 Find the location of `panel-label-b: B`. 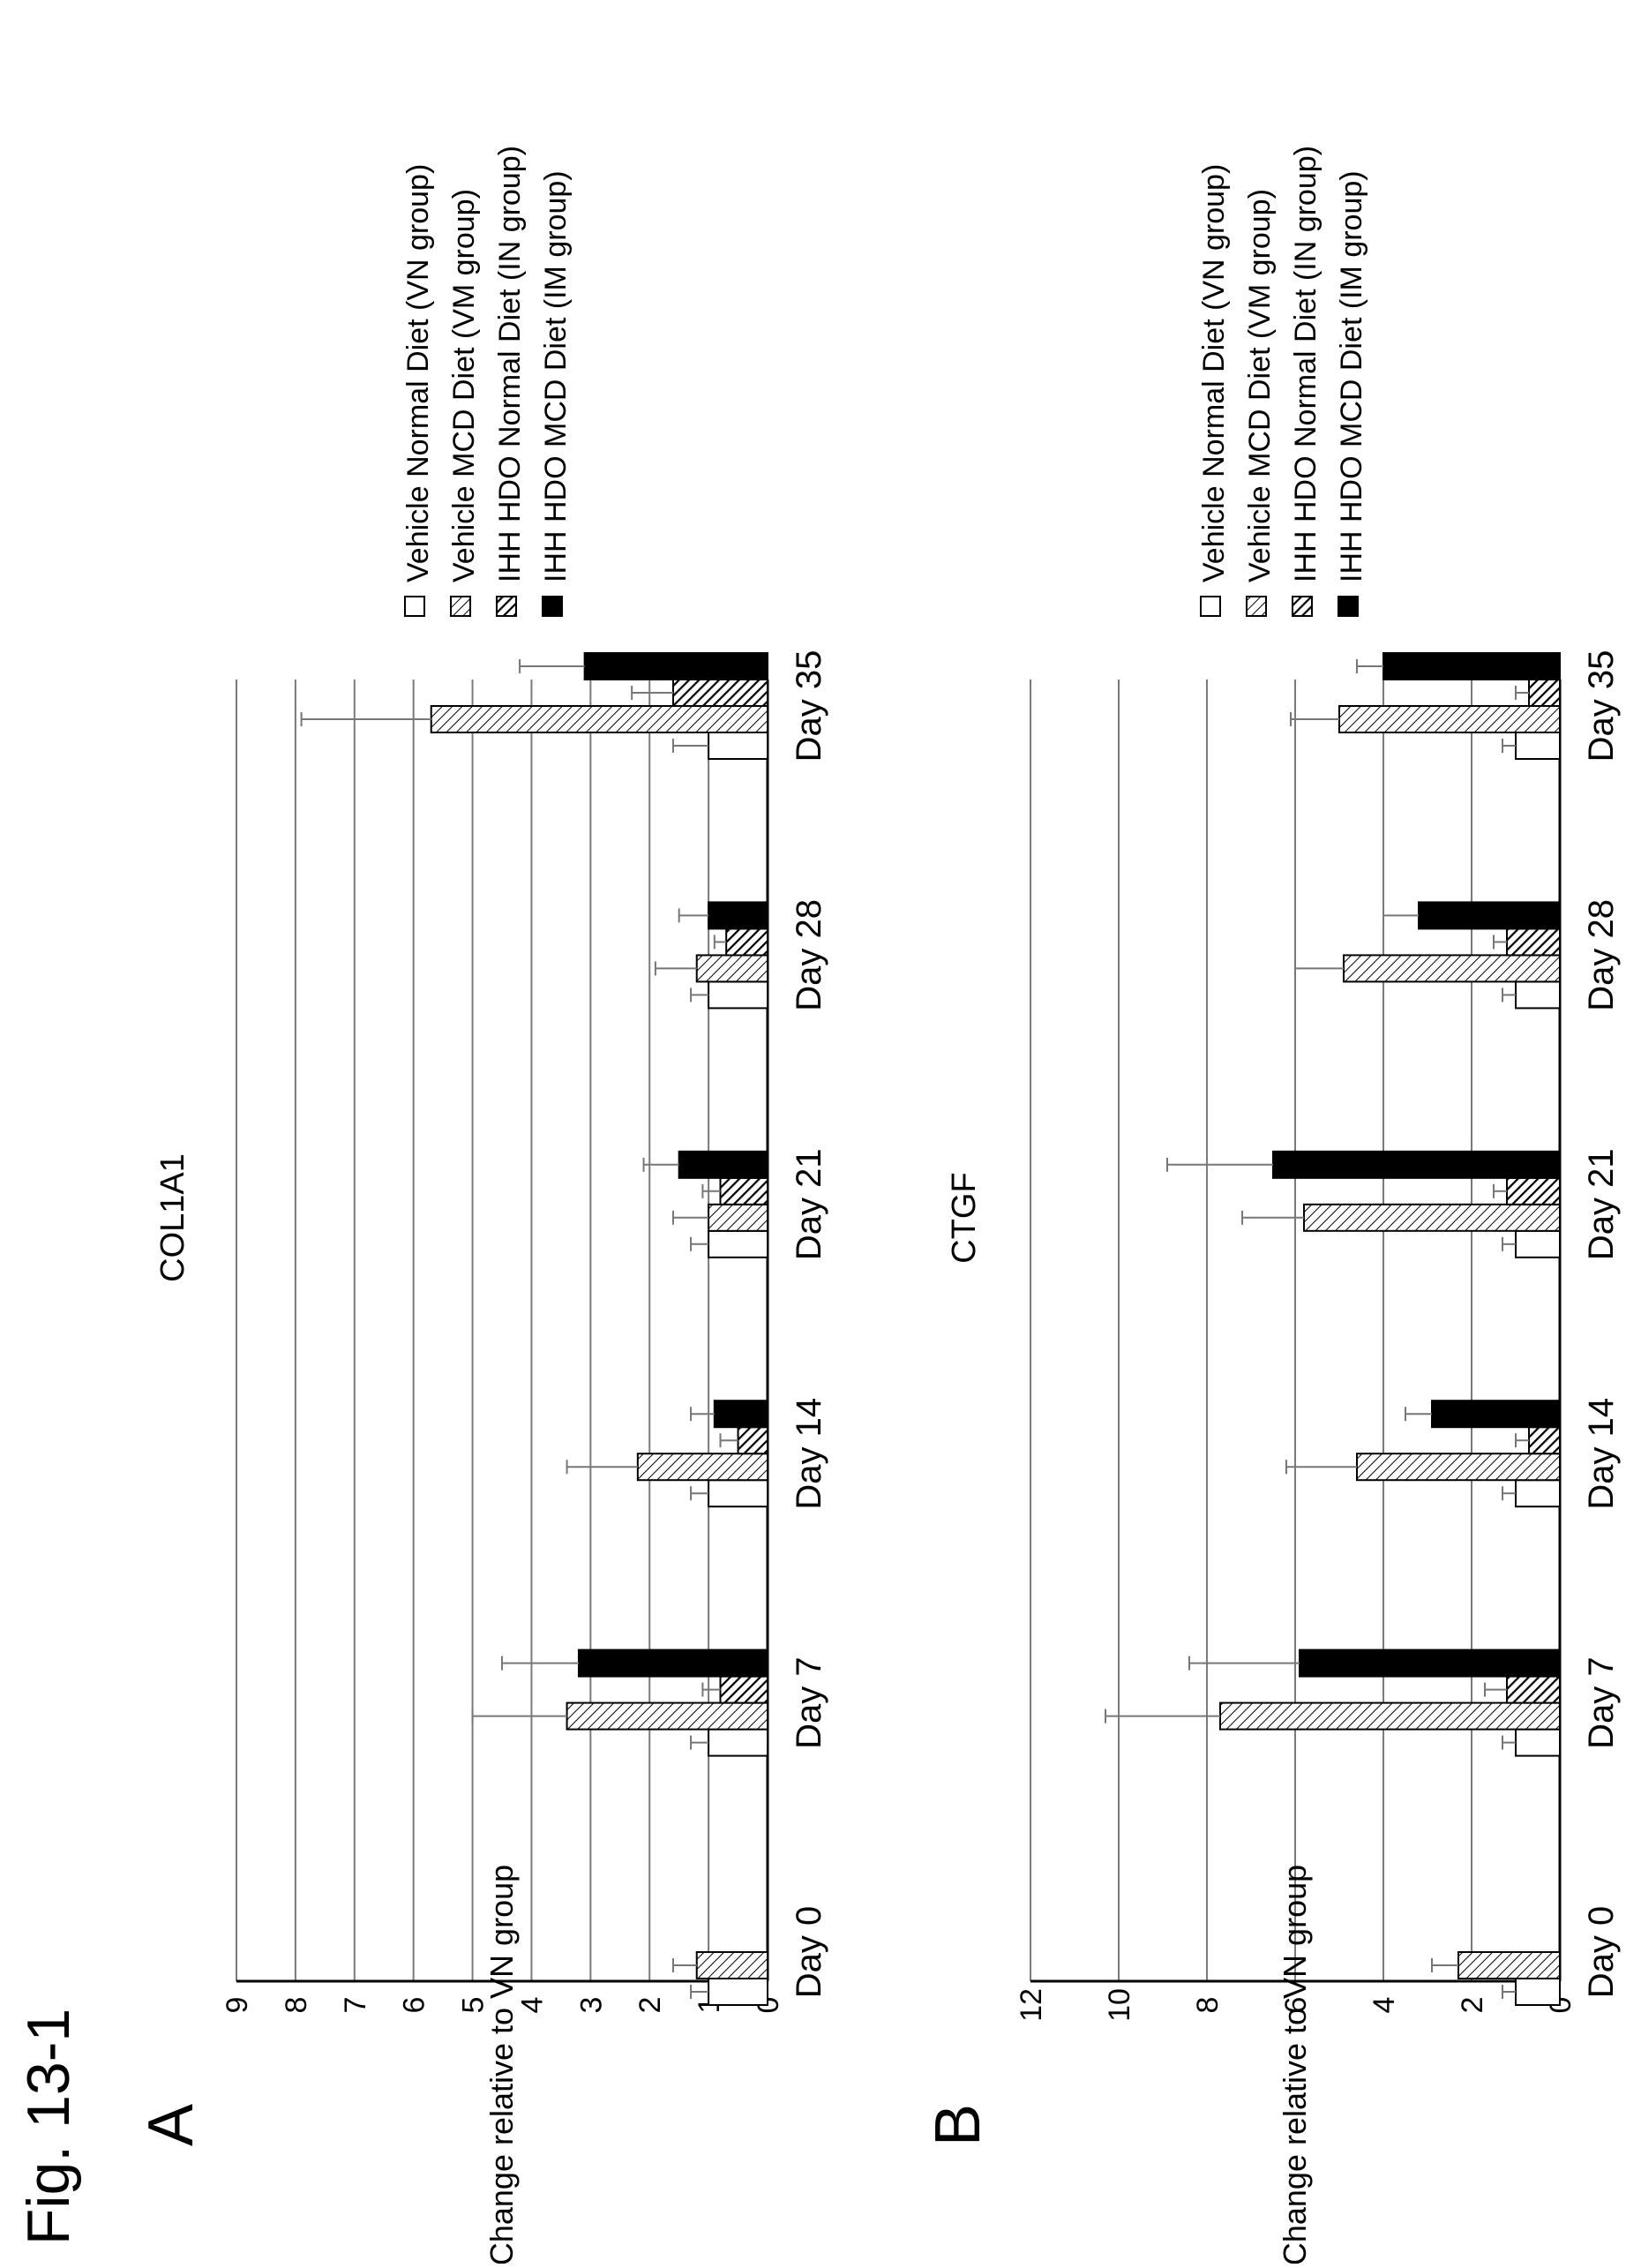

panel-label-b: B is located at coordinates (958, 2125).